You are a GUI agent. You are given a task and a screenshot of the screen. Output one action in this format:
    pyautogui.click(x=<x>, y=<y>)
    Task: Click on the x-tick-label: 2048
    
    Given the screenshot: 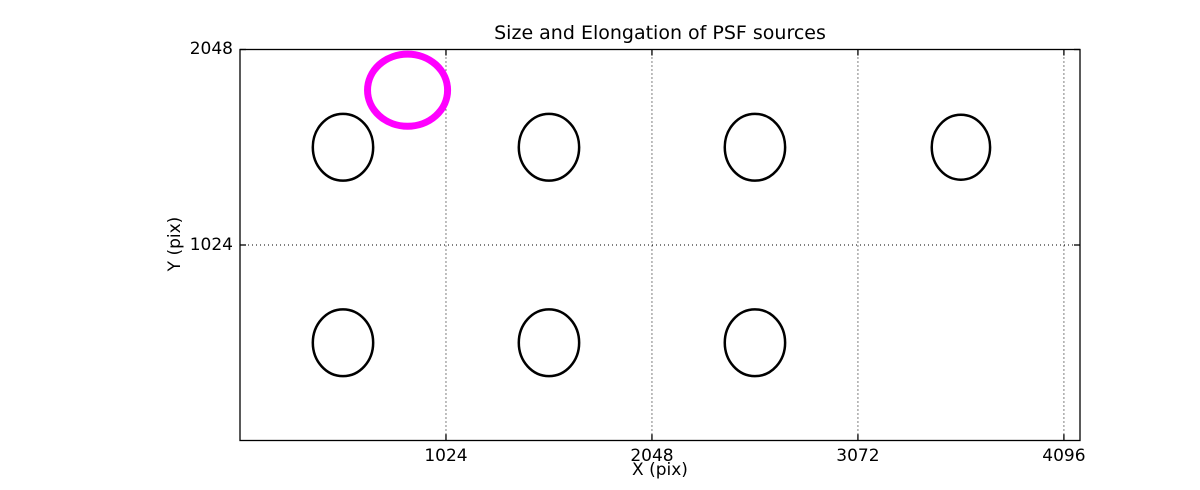 What is the action you would take?
    pyautogui.click(x=652, y=456)
    